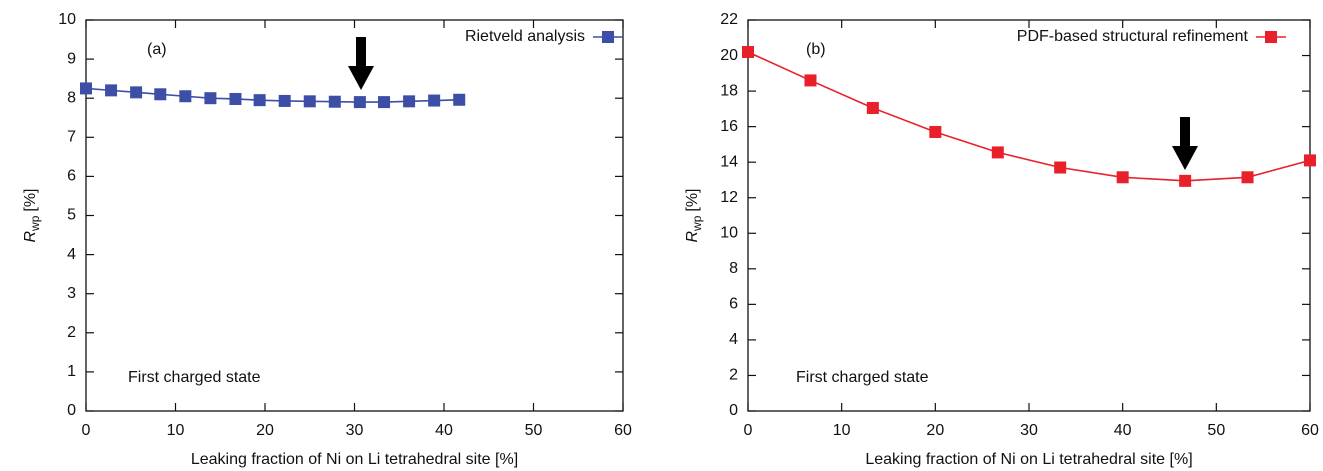 The width and height of the screenshot is (1323, 471). I want to click on y-tick-label: 9, so click(71, 58).